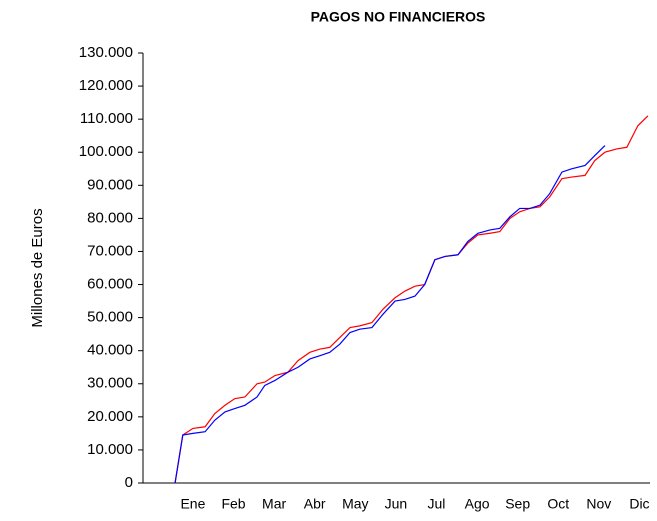  What do you see at coordinates (639, 504) in the screenshot?
I see `x-tick-label: Dic` at bounding box center [639, 504].